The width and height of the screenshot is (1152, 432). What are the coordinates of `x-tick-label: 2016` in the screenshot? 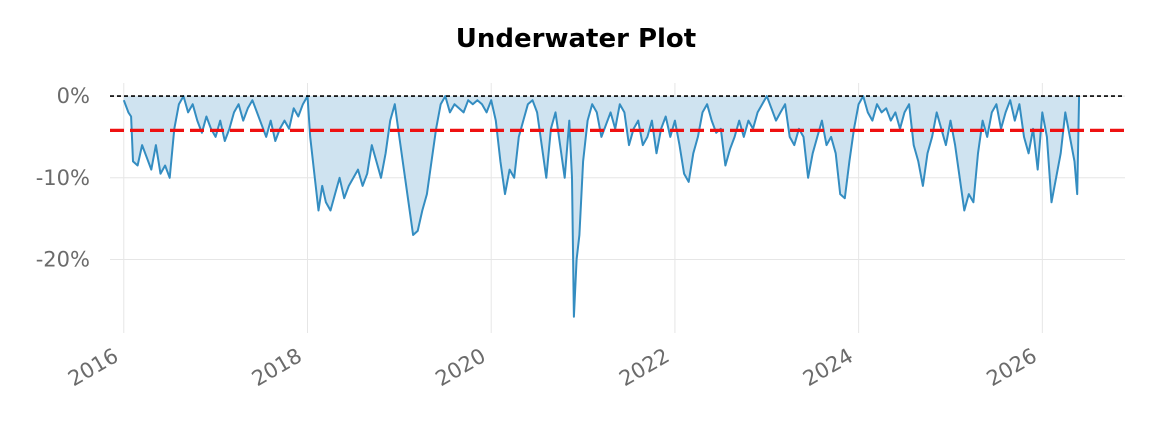 It's located at (93, 368).